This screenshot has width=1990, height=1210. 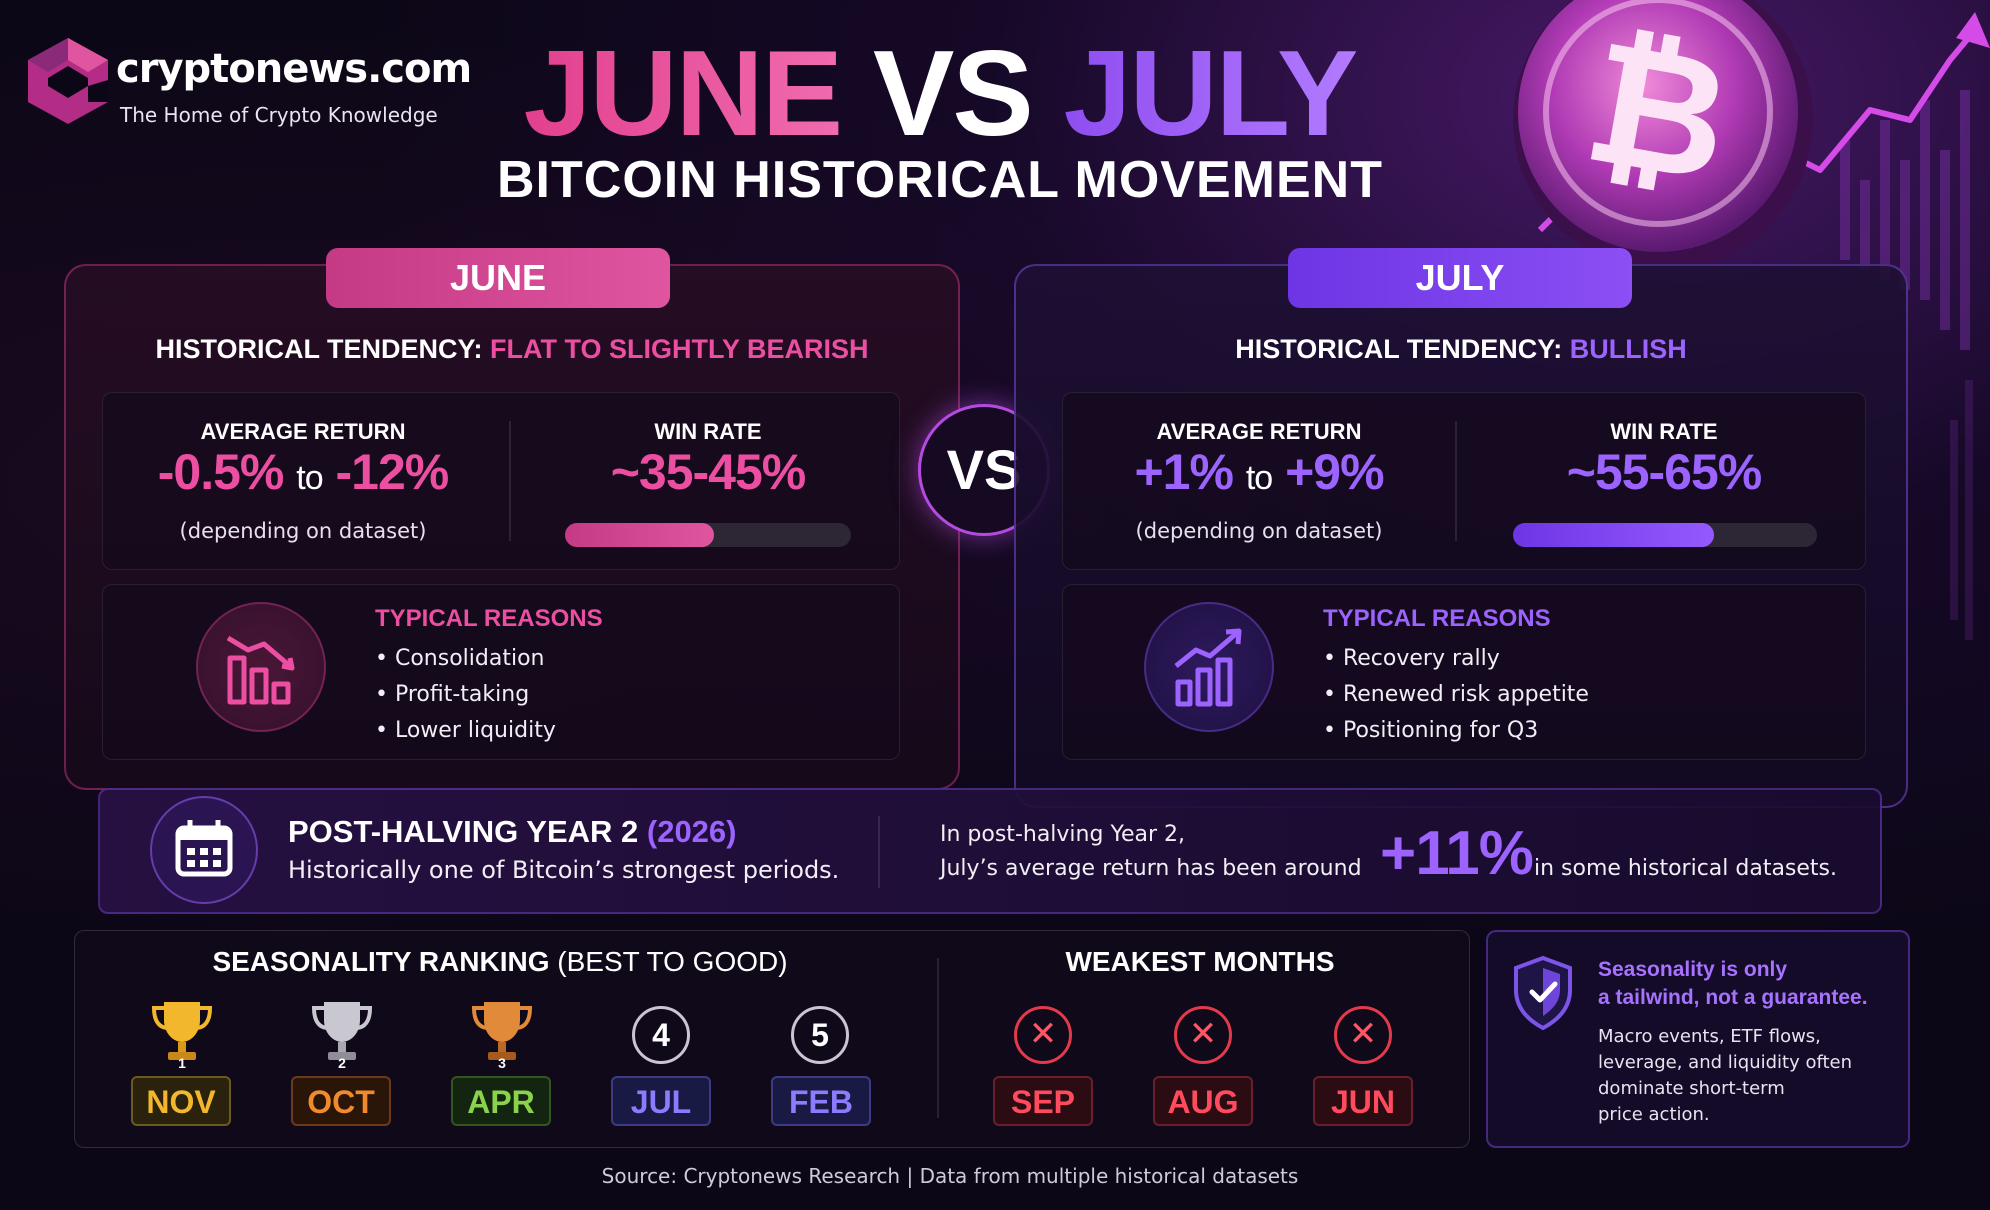 What do you see at coordinates (460, 658) in the screenshot?
I see `june-reason-item: • Consolidation` at bounding box center [460, 658].